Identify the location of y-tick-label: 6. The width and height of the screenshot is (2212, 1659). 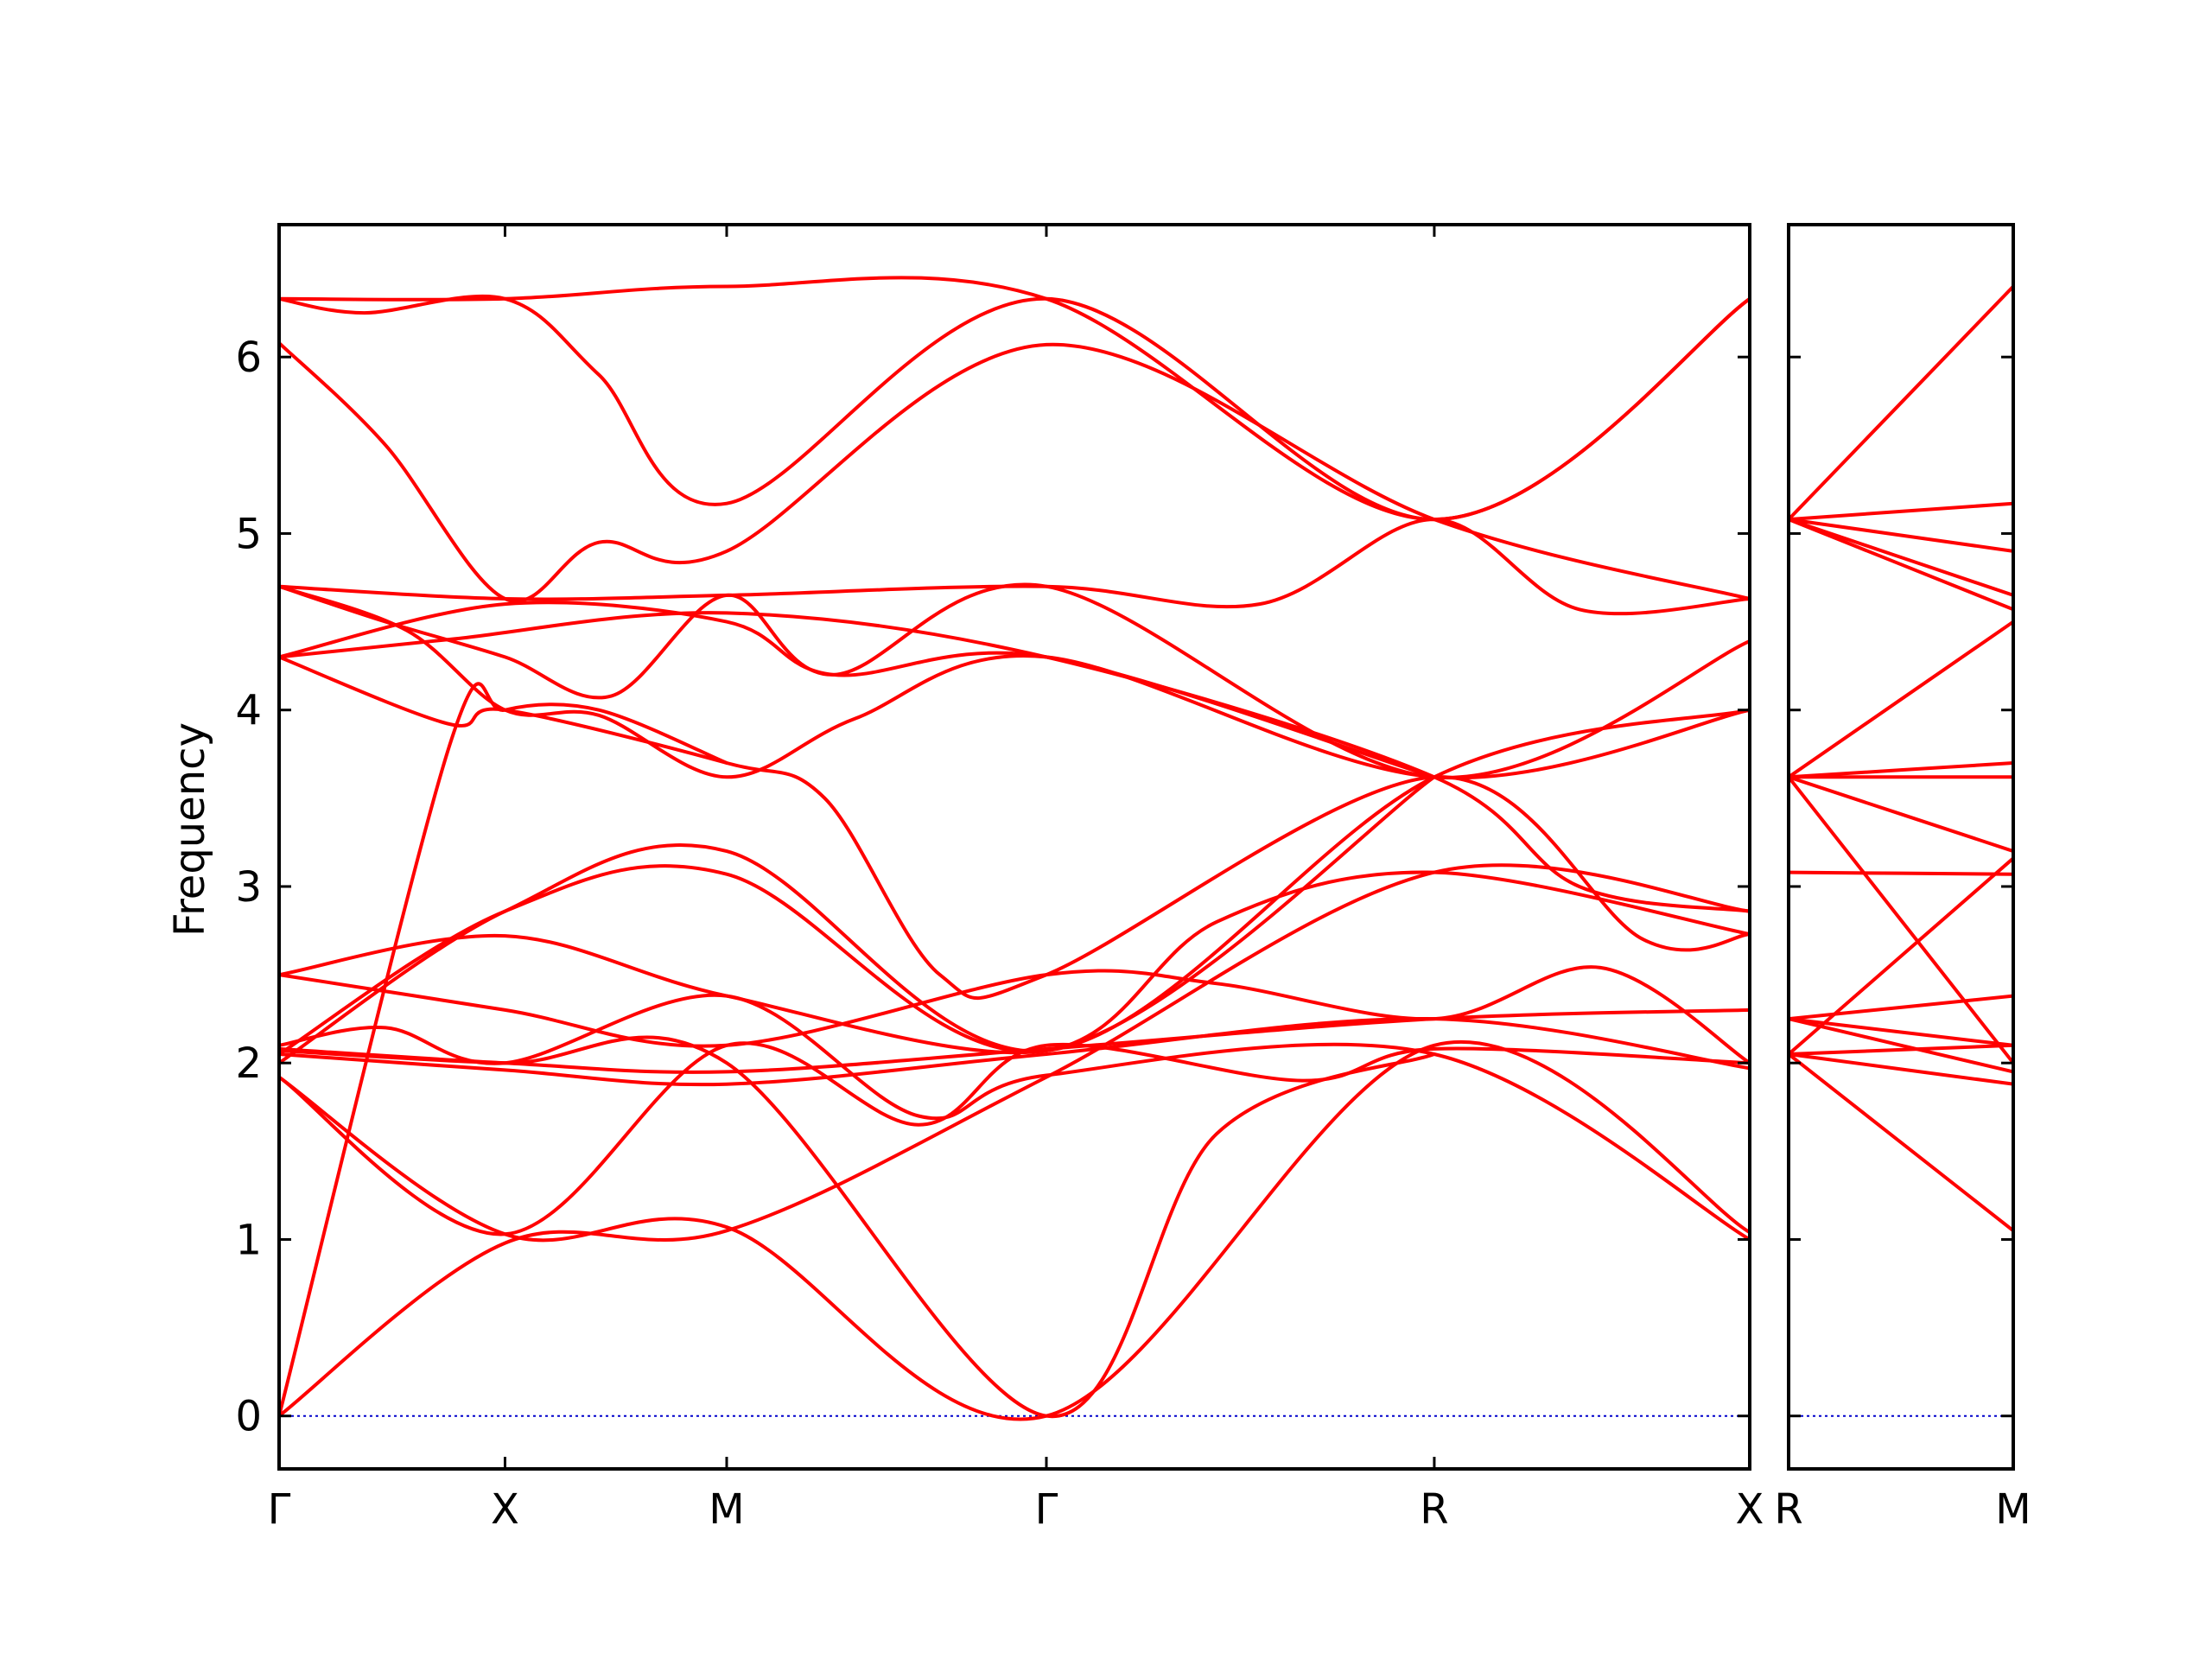
(248, 358).